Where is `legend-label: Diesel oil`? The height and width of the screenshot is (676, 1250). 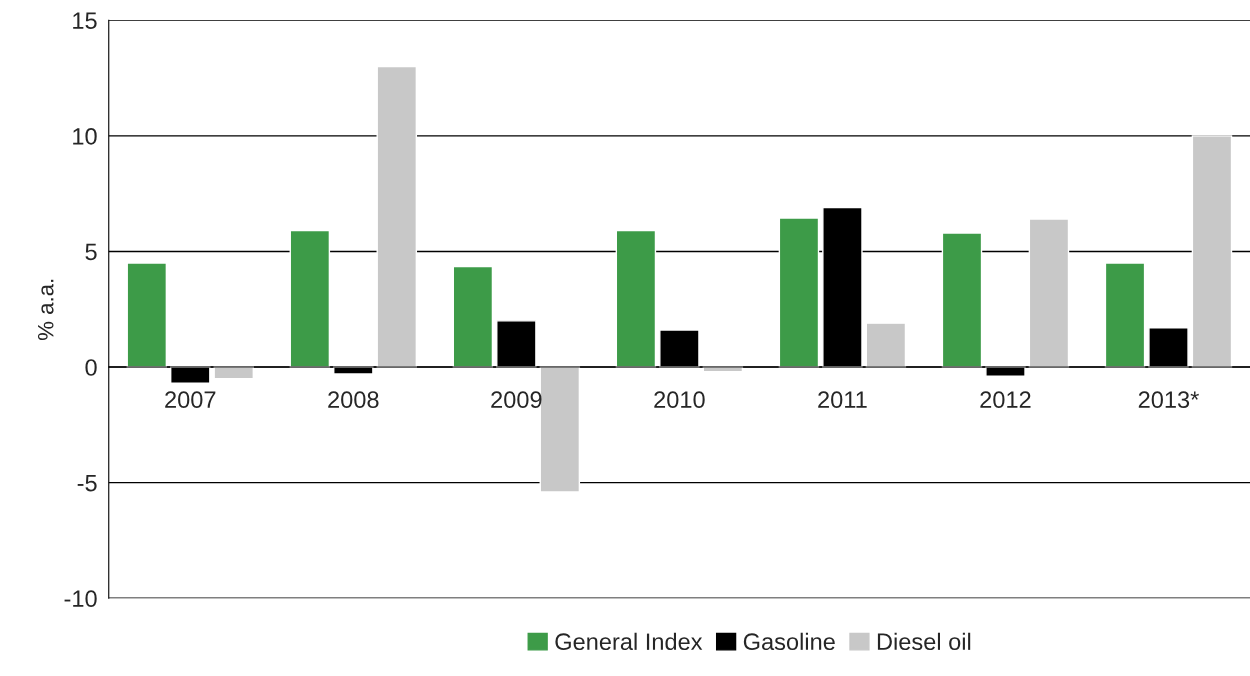
legend-label: Diesel oil is located at coordinates (924, 641).